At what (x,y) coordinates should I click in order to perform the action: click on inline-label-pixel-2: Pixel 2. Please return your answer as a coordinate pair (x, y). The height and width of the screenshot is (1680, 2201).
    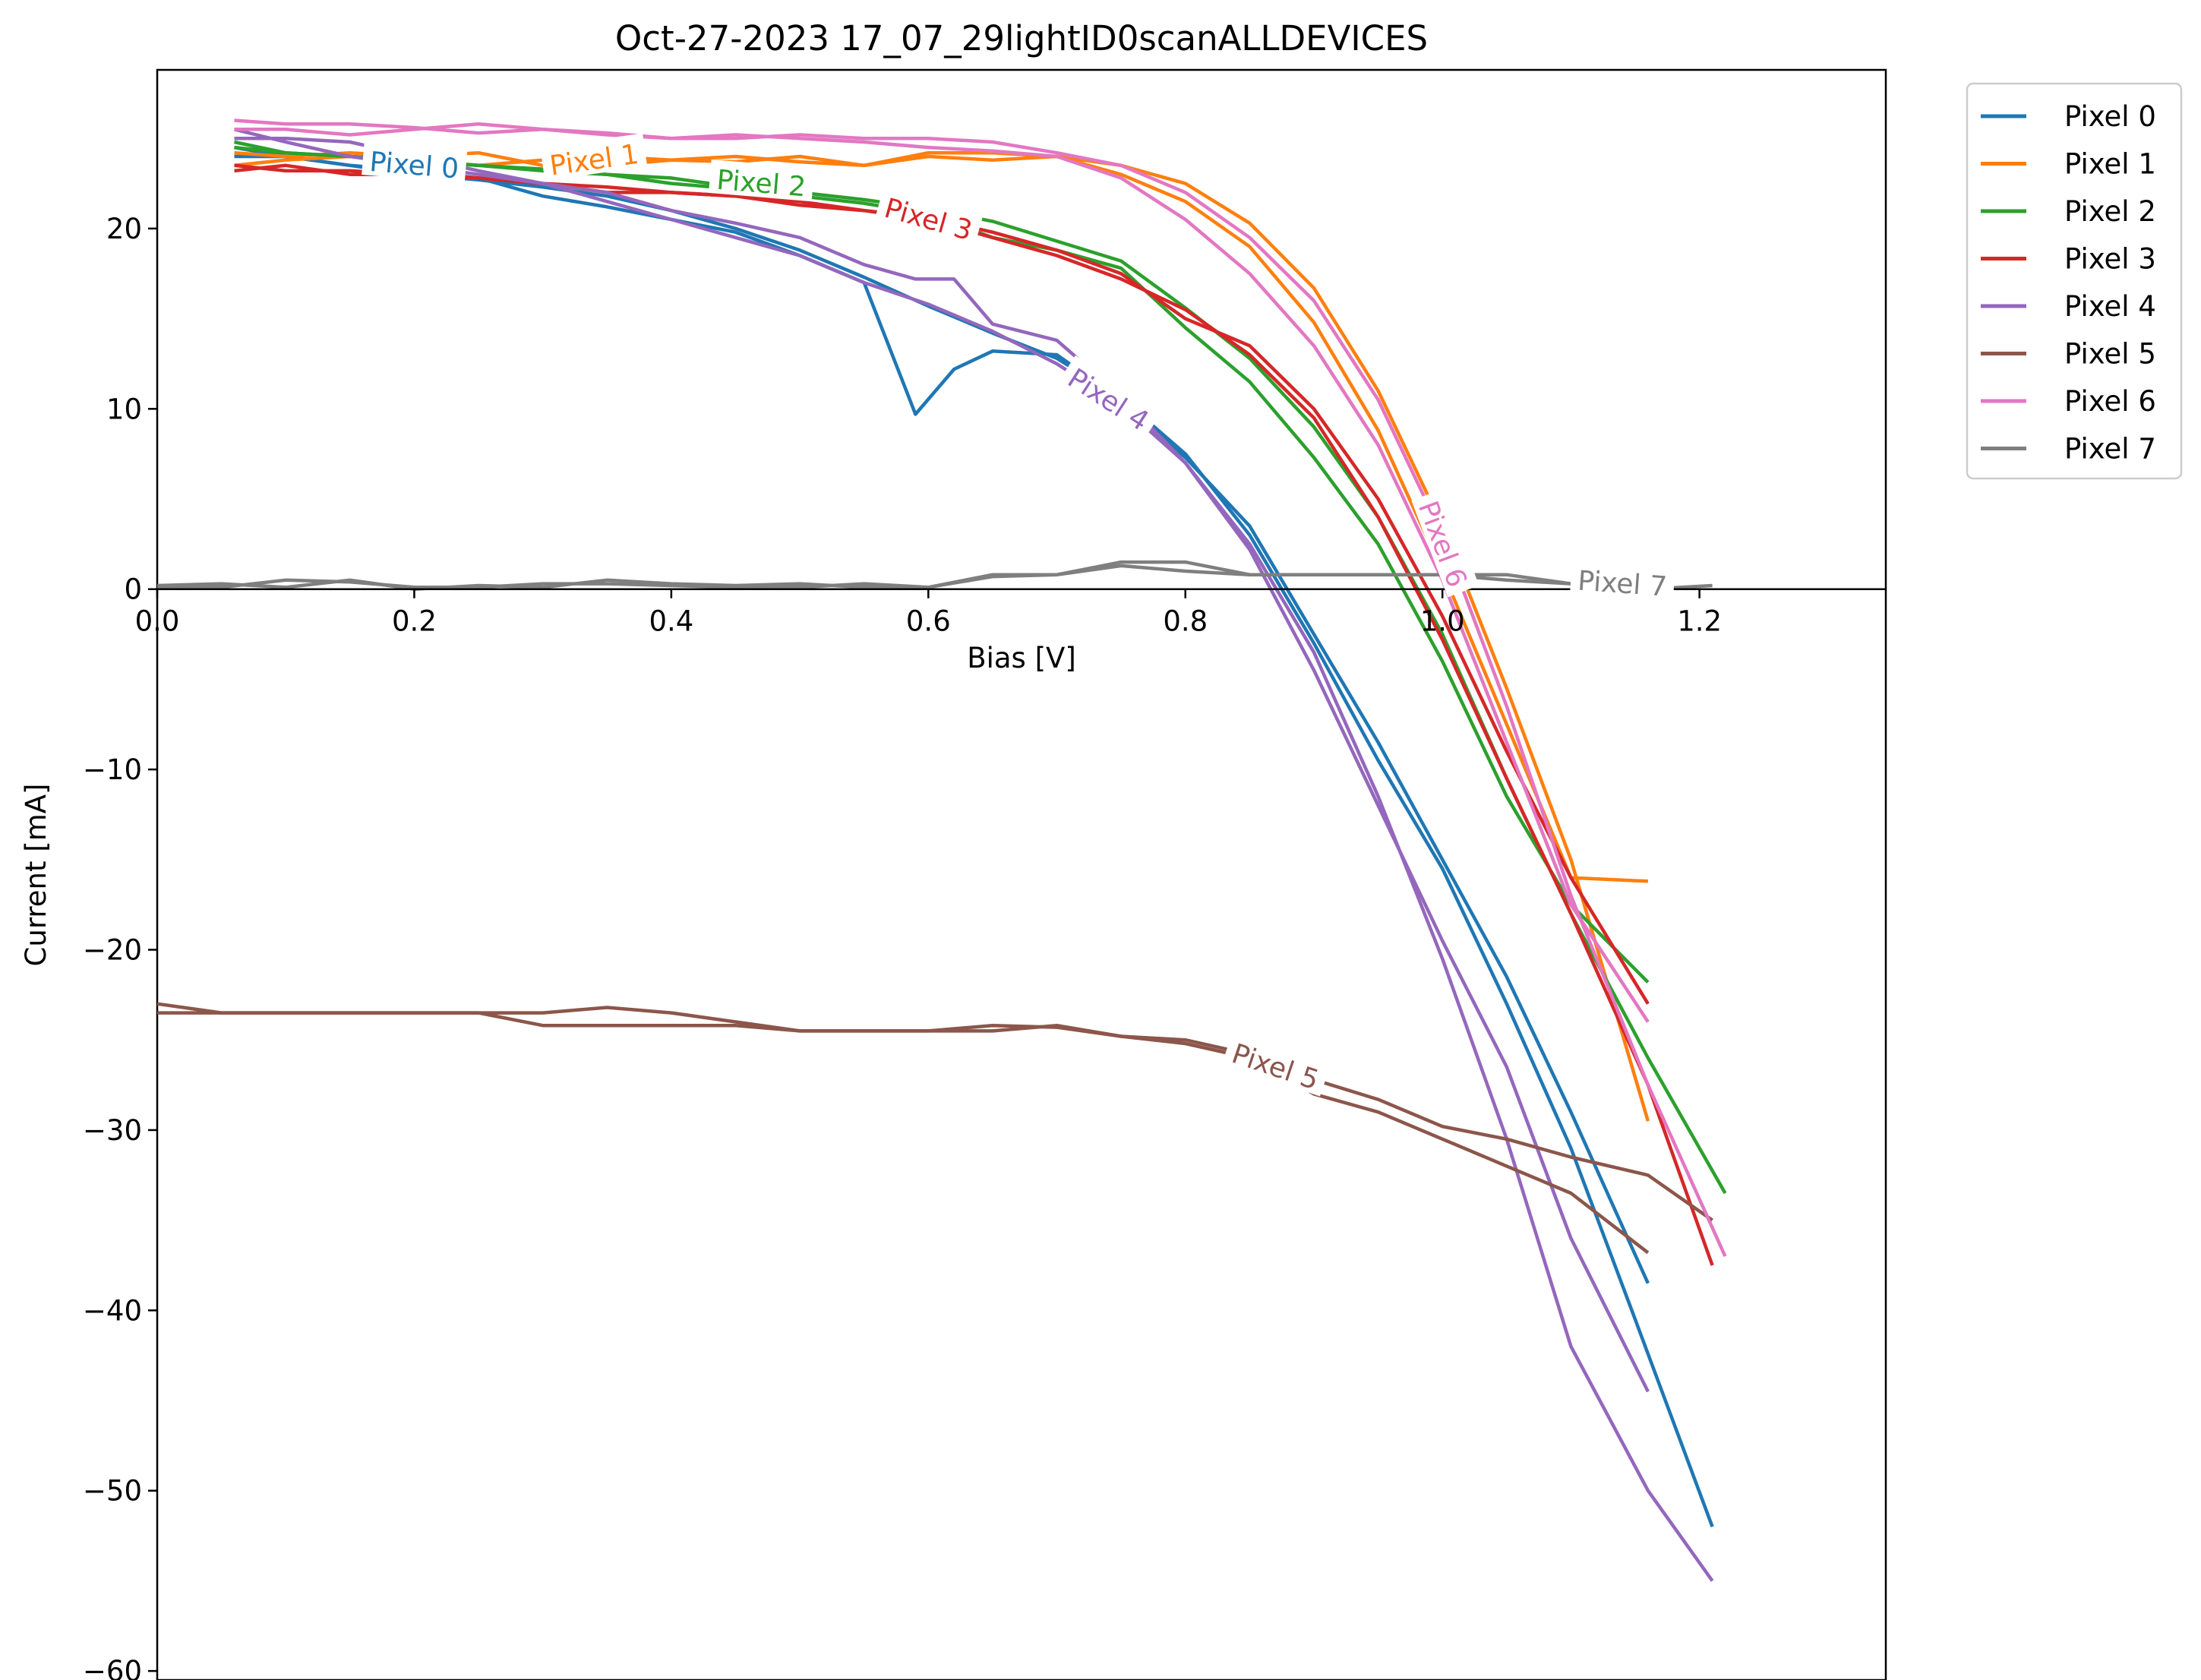
    Looking at the image, I should click on (762, 181).